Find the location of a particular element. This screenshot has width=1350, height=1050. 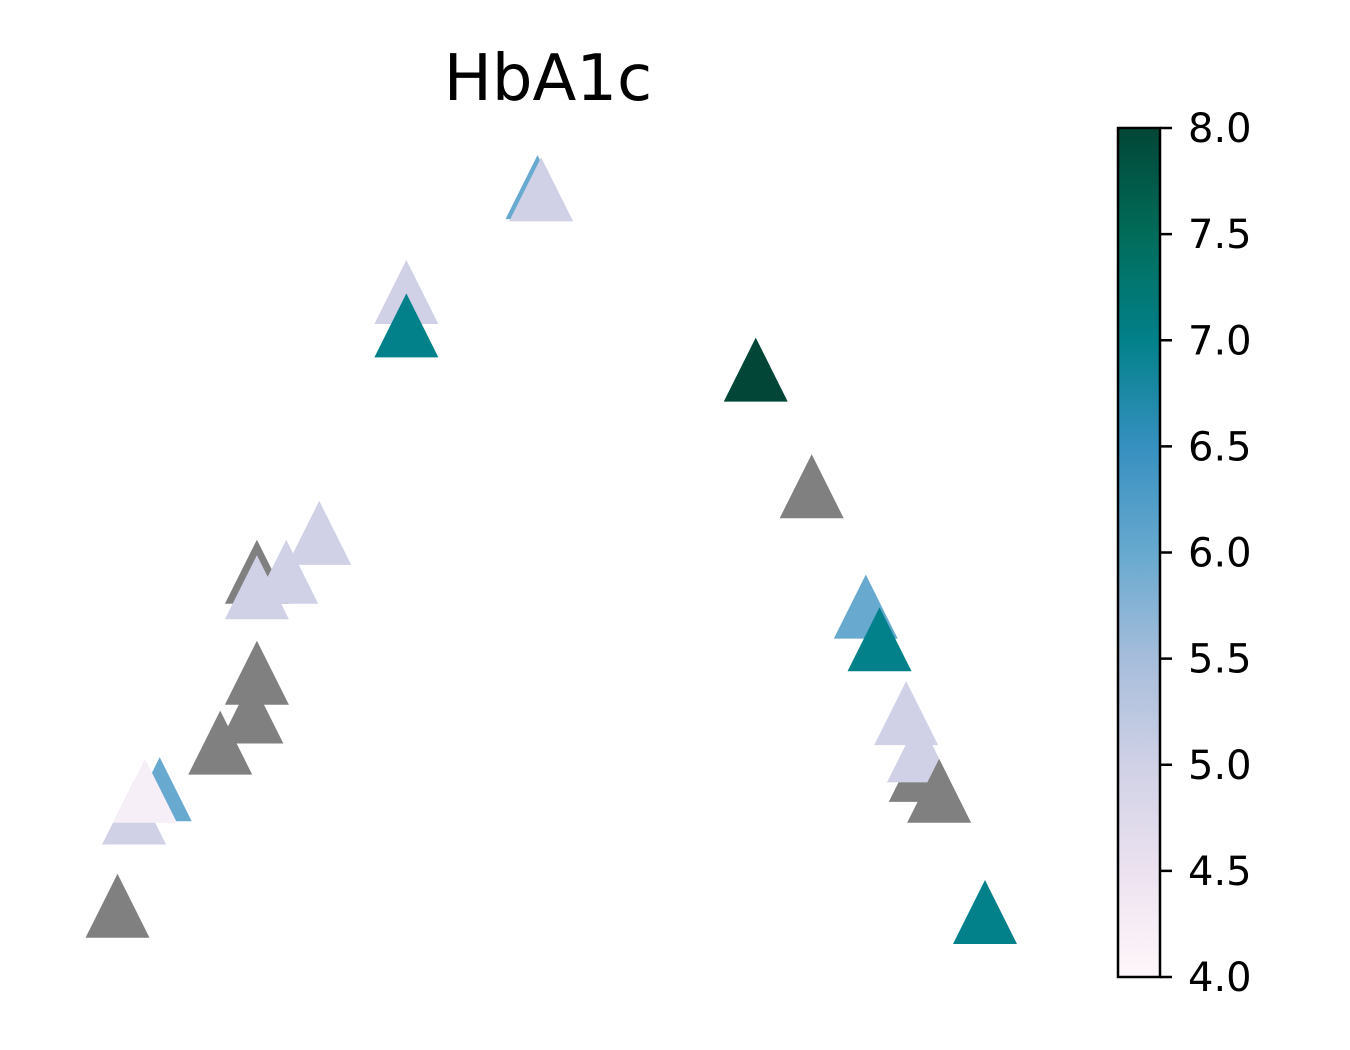

colorbar-tick-label-3: 5.5 is located at coordinates (1220, 660).